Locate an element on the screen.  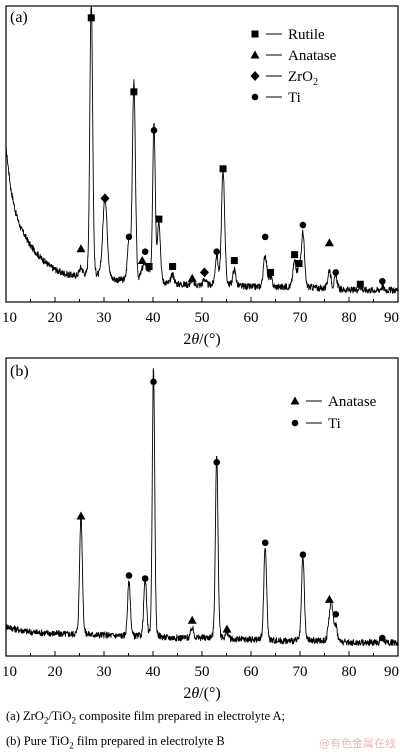
panel-label: (a) is located at coordinates (19, 17).